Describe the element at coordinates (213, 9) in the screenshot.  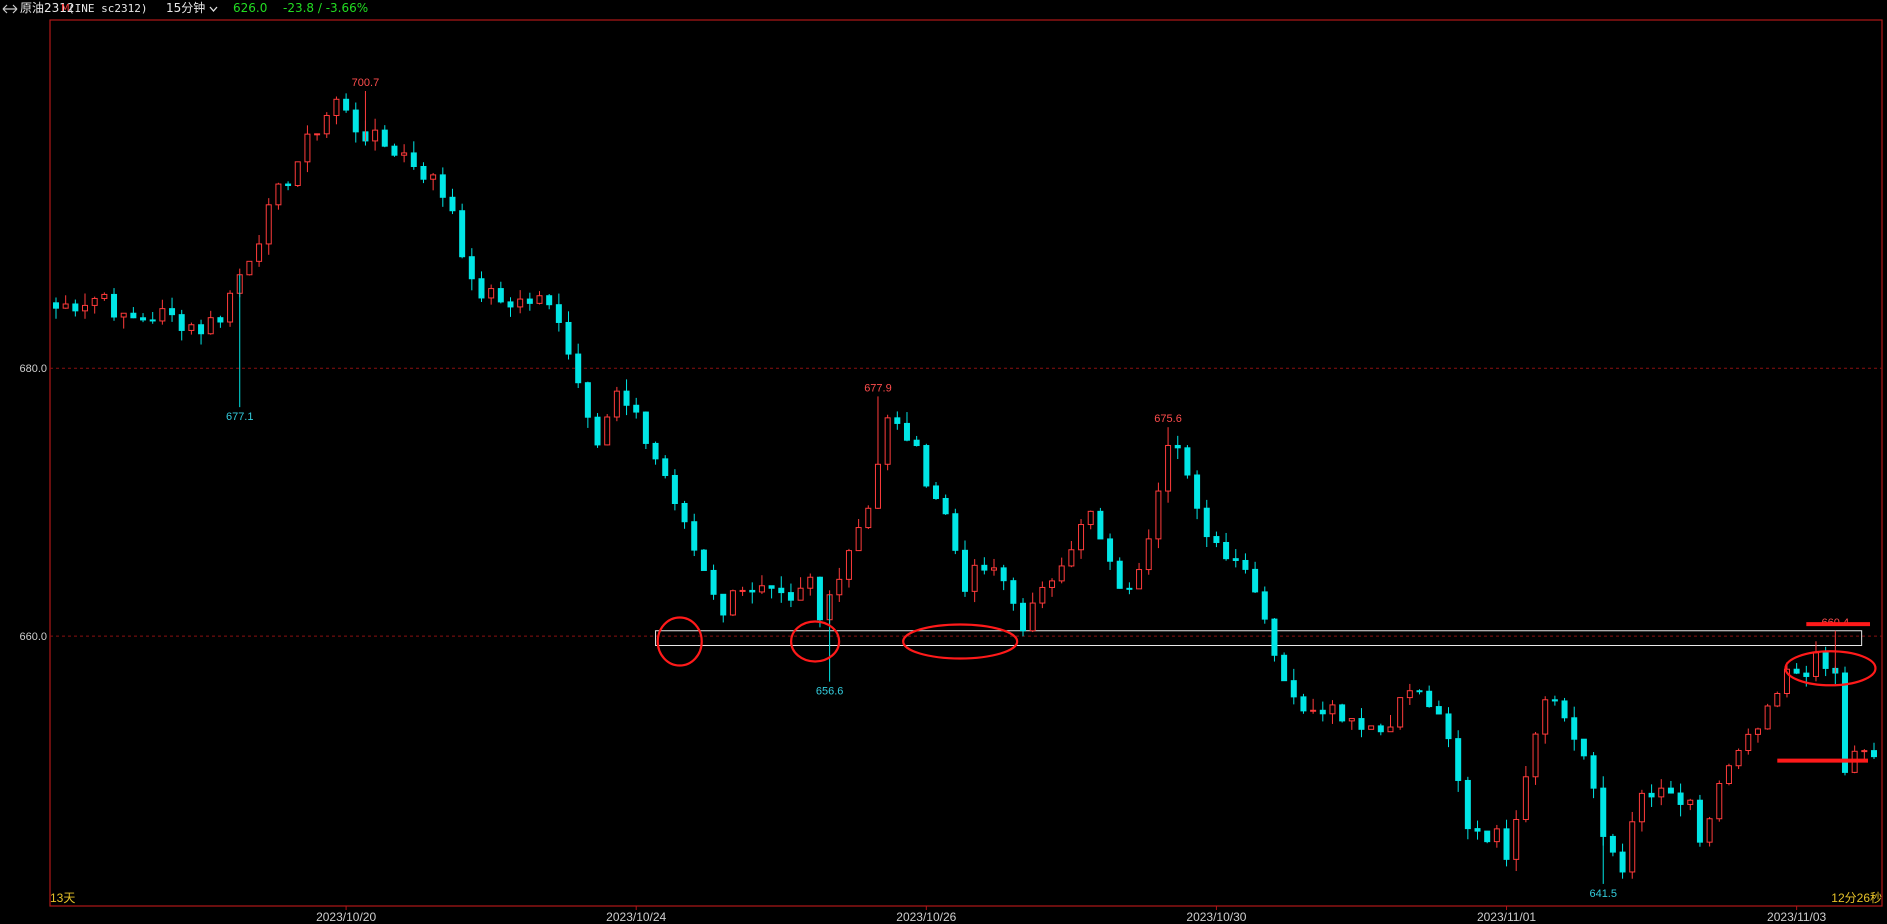
I see `chevron-down-icon` at that location.